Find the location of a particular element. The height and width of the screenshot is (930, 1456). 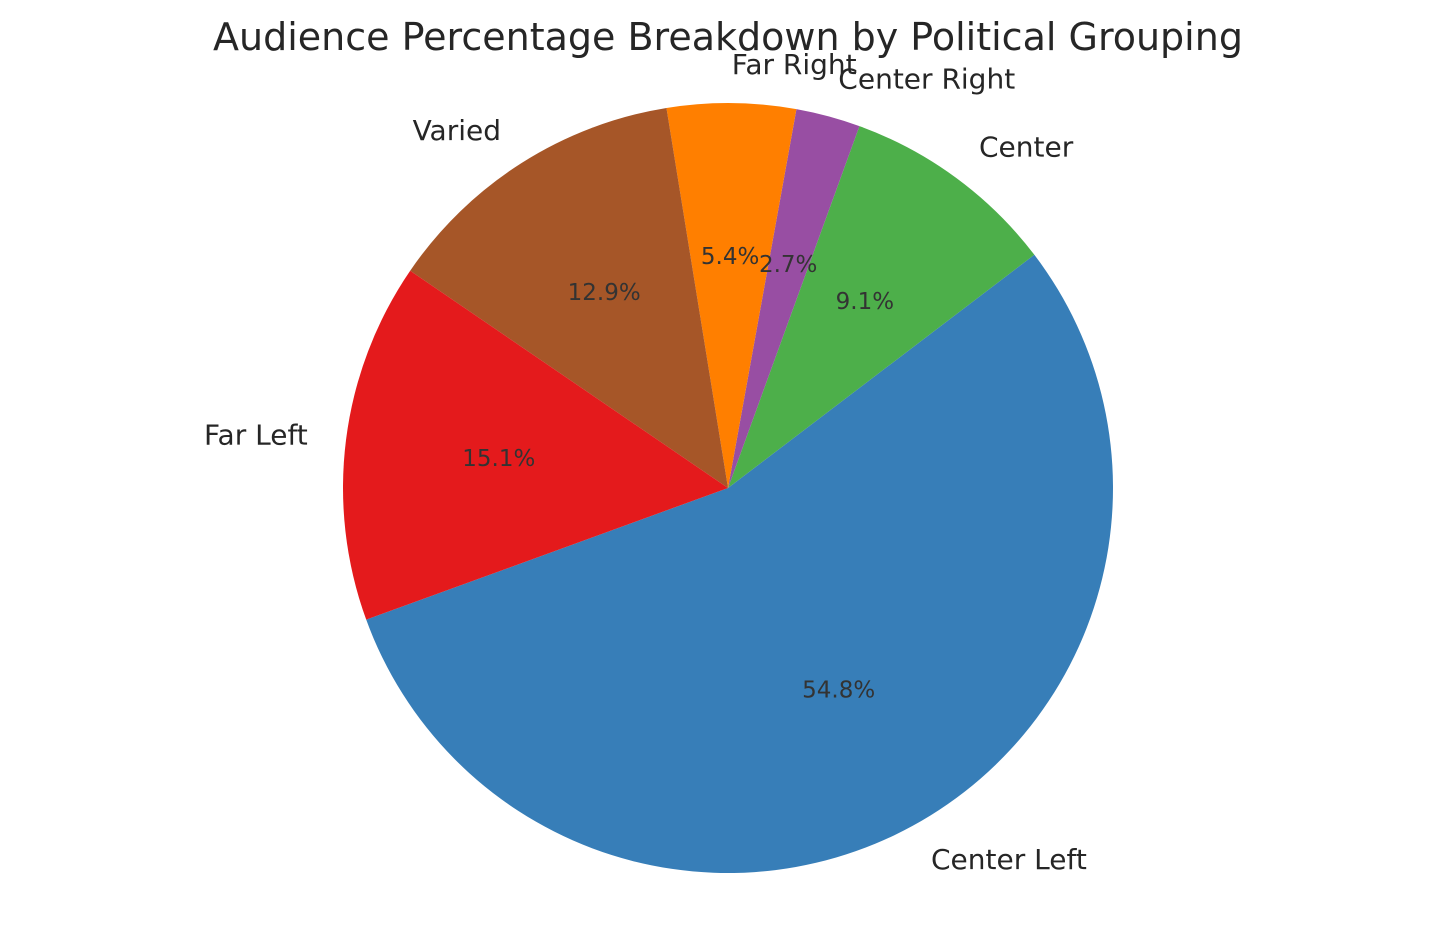

slice-label-far-left: Far Left is located at coordinates (256, 435).